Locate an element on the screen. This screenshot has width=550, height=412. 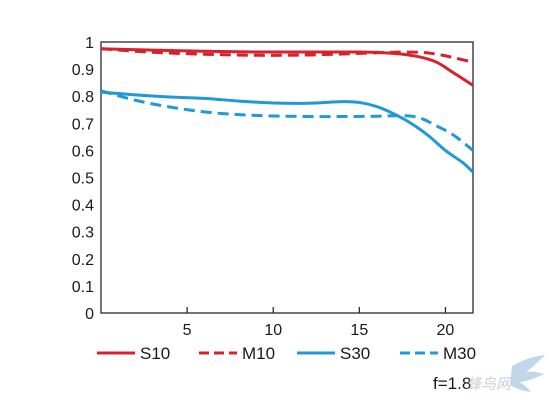
watermark: 蜂鸟网 is located at coordinates (505, 374).